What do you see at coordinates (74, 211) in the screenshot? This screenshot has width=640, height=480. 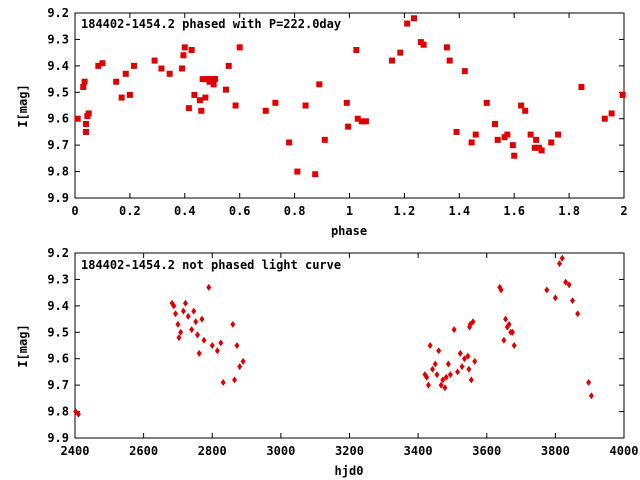 I see `top-x-tick-label: 0` at bounding box center [74, 211].